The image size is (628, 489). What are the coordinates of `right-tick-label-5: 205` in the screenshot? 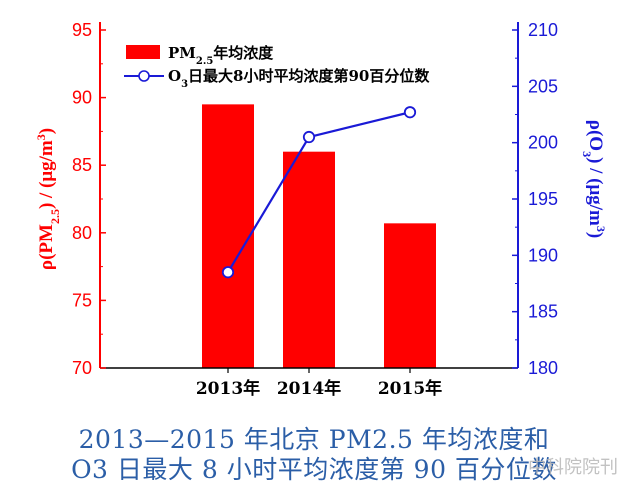 It's located at (543, 86).